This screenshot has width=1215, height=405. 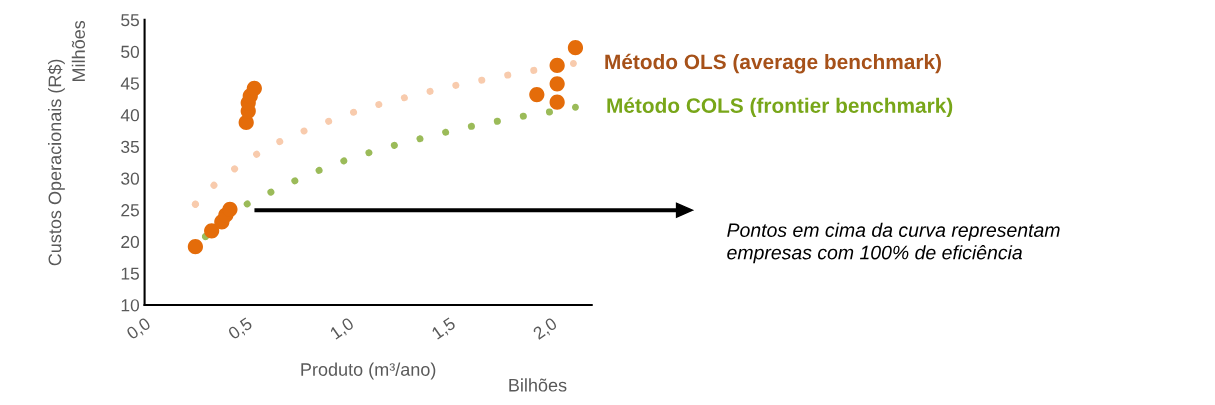 I want to click on y-tick-label: 25, so click(x=130, y=210).